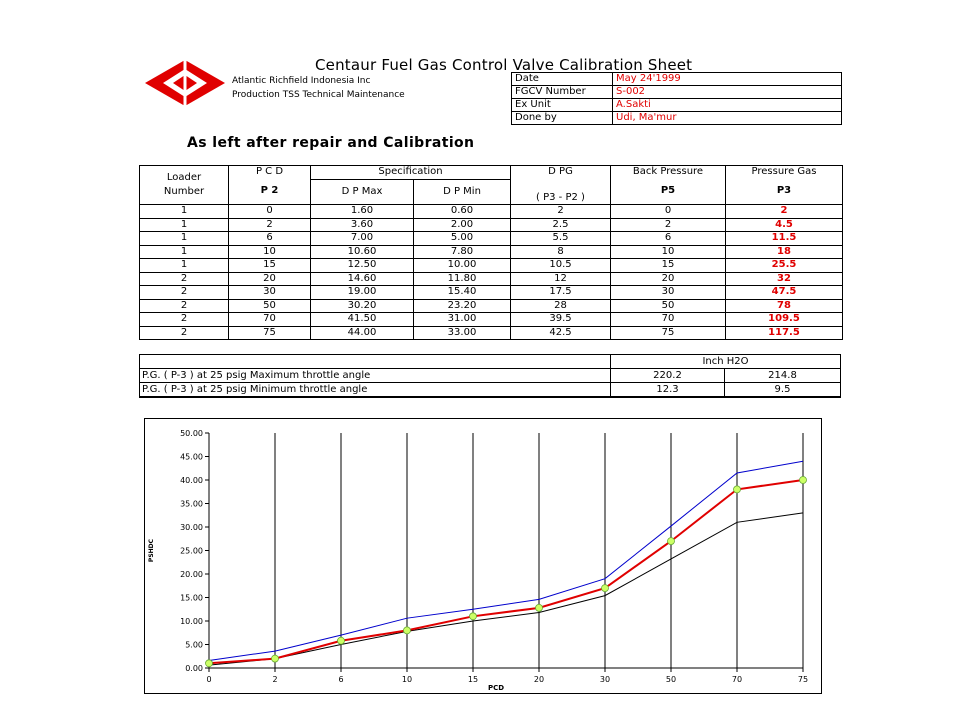 The image size is (960, 720). Describe the element at coordinates (727, 79) in the screenshot. I see `info-value: May 24'1999` at that location.